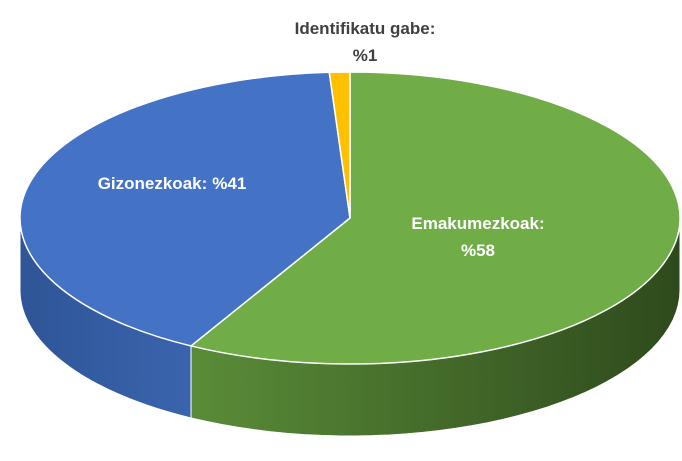 This screenshot has height=461, width=682. I want to click on label-value: %58, so click(478, 250).